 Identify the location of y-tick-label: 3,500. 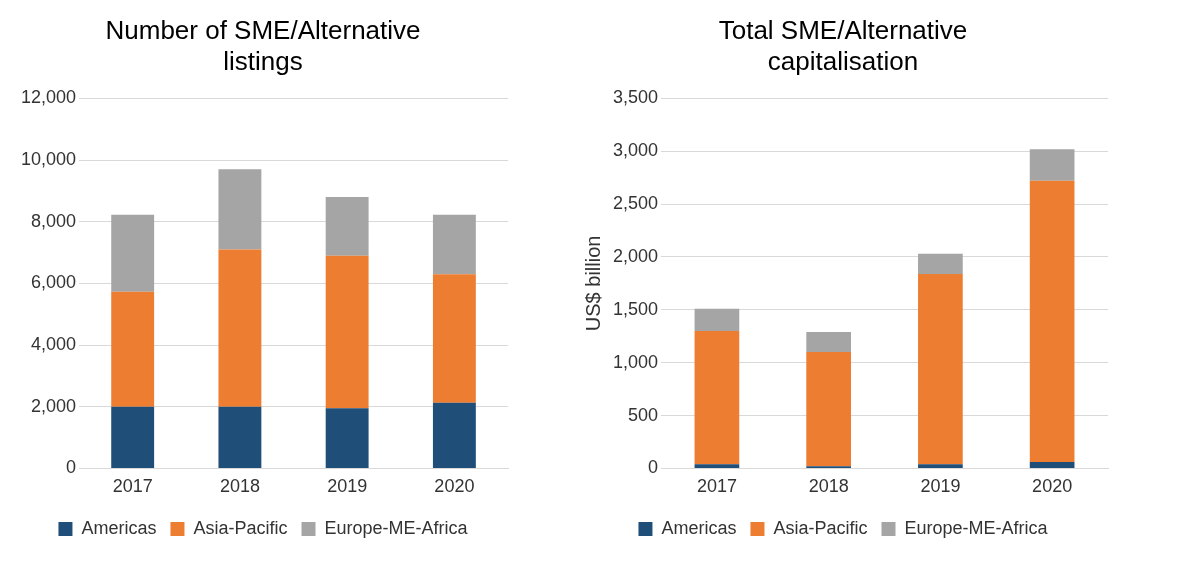
(636, 97).